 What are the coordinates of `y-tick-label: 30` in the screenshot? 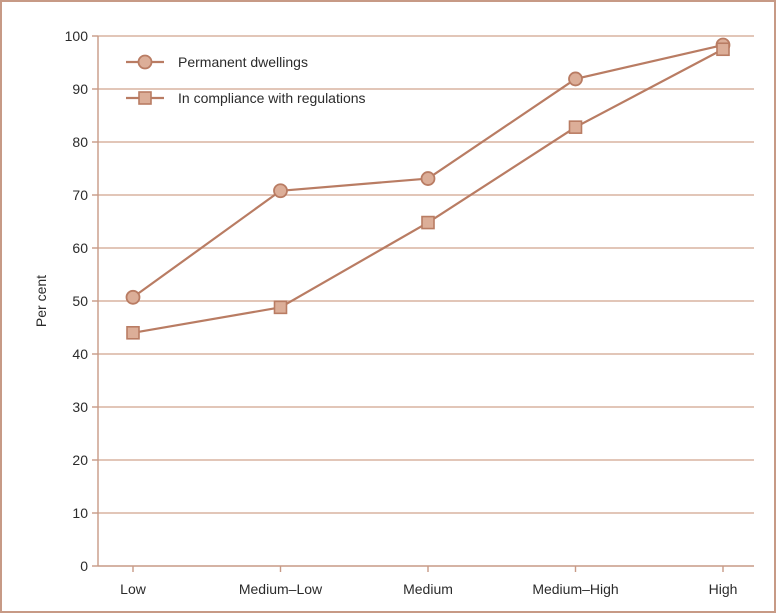 It's located at (80, 407).